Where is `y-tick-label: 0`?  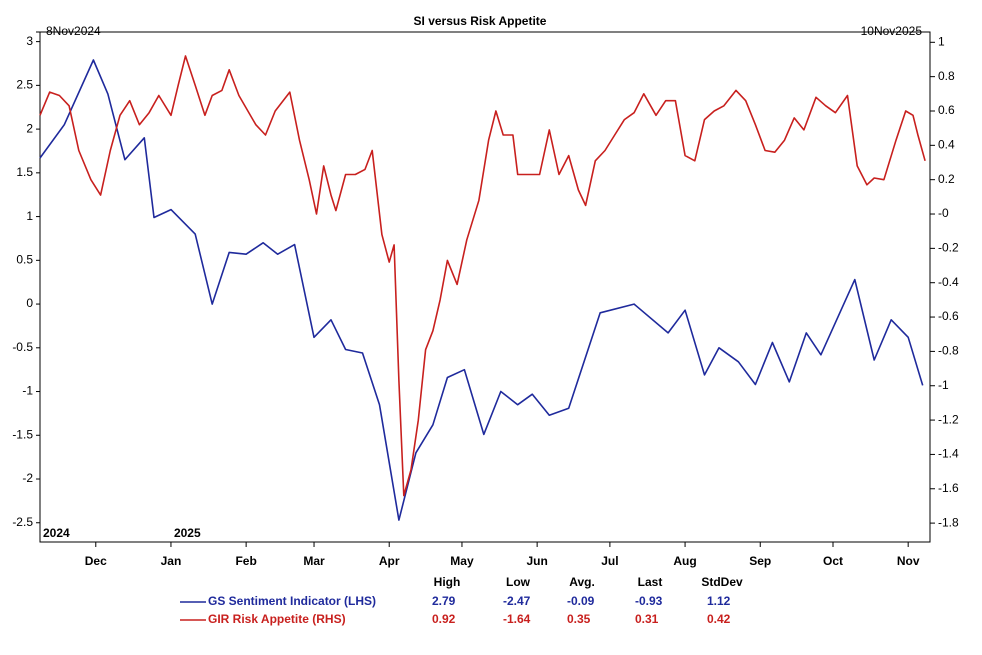
y-tick-label: 0 is located at coordinates (29, 303).